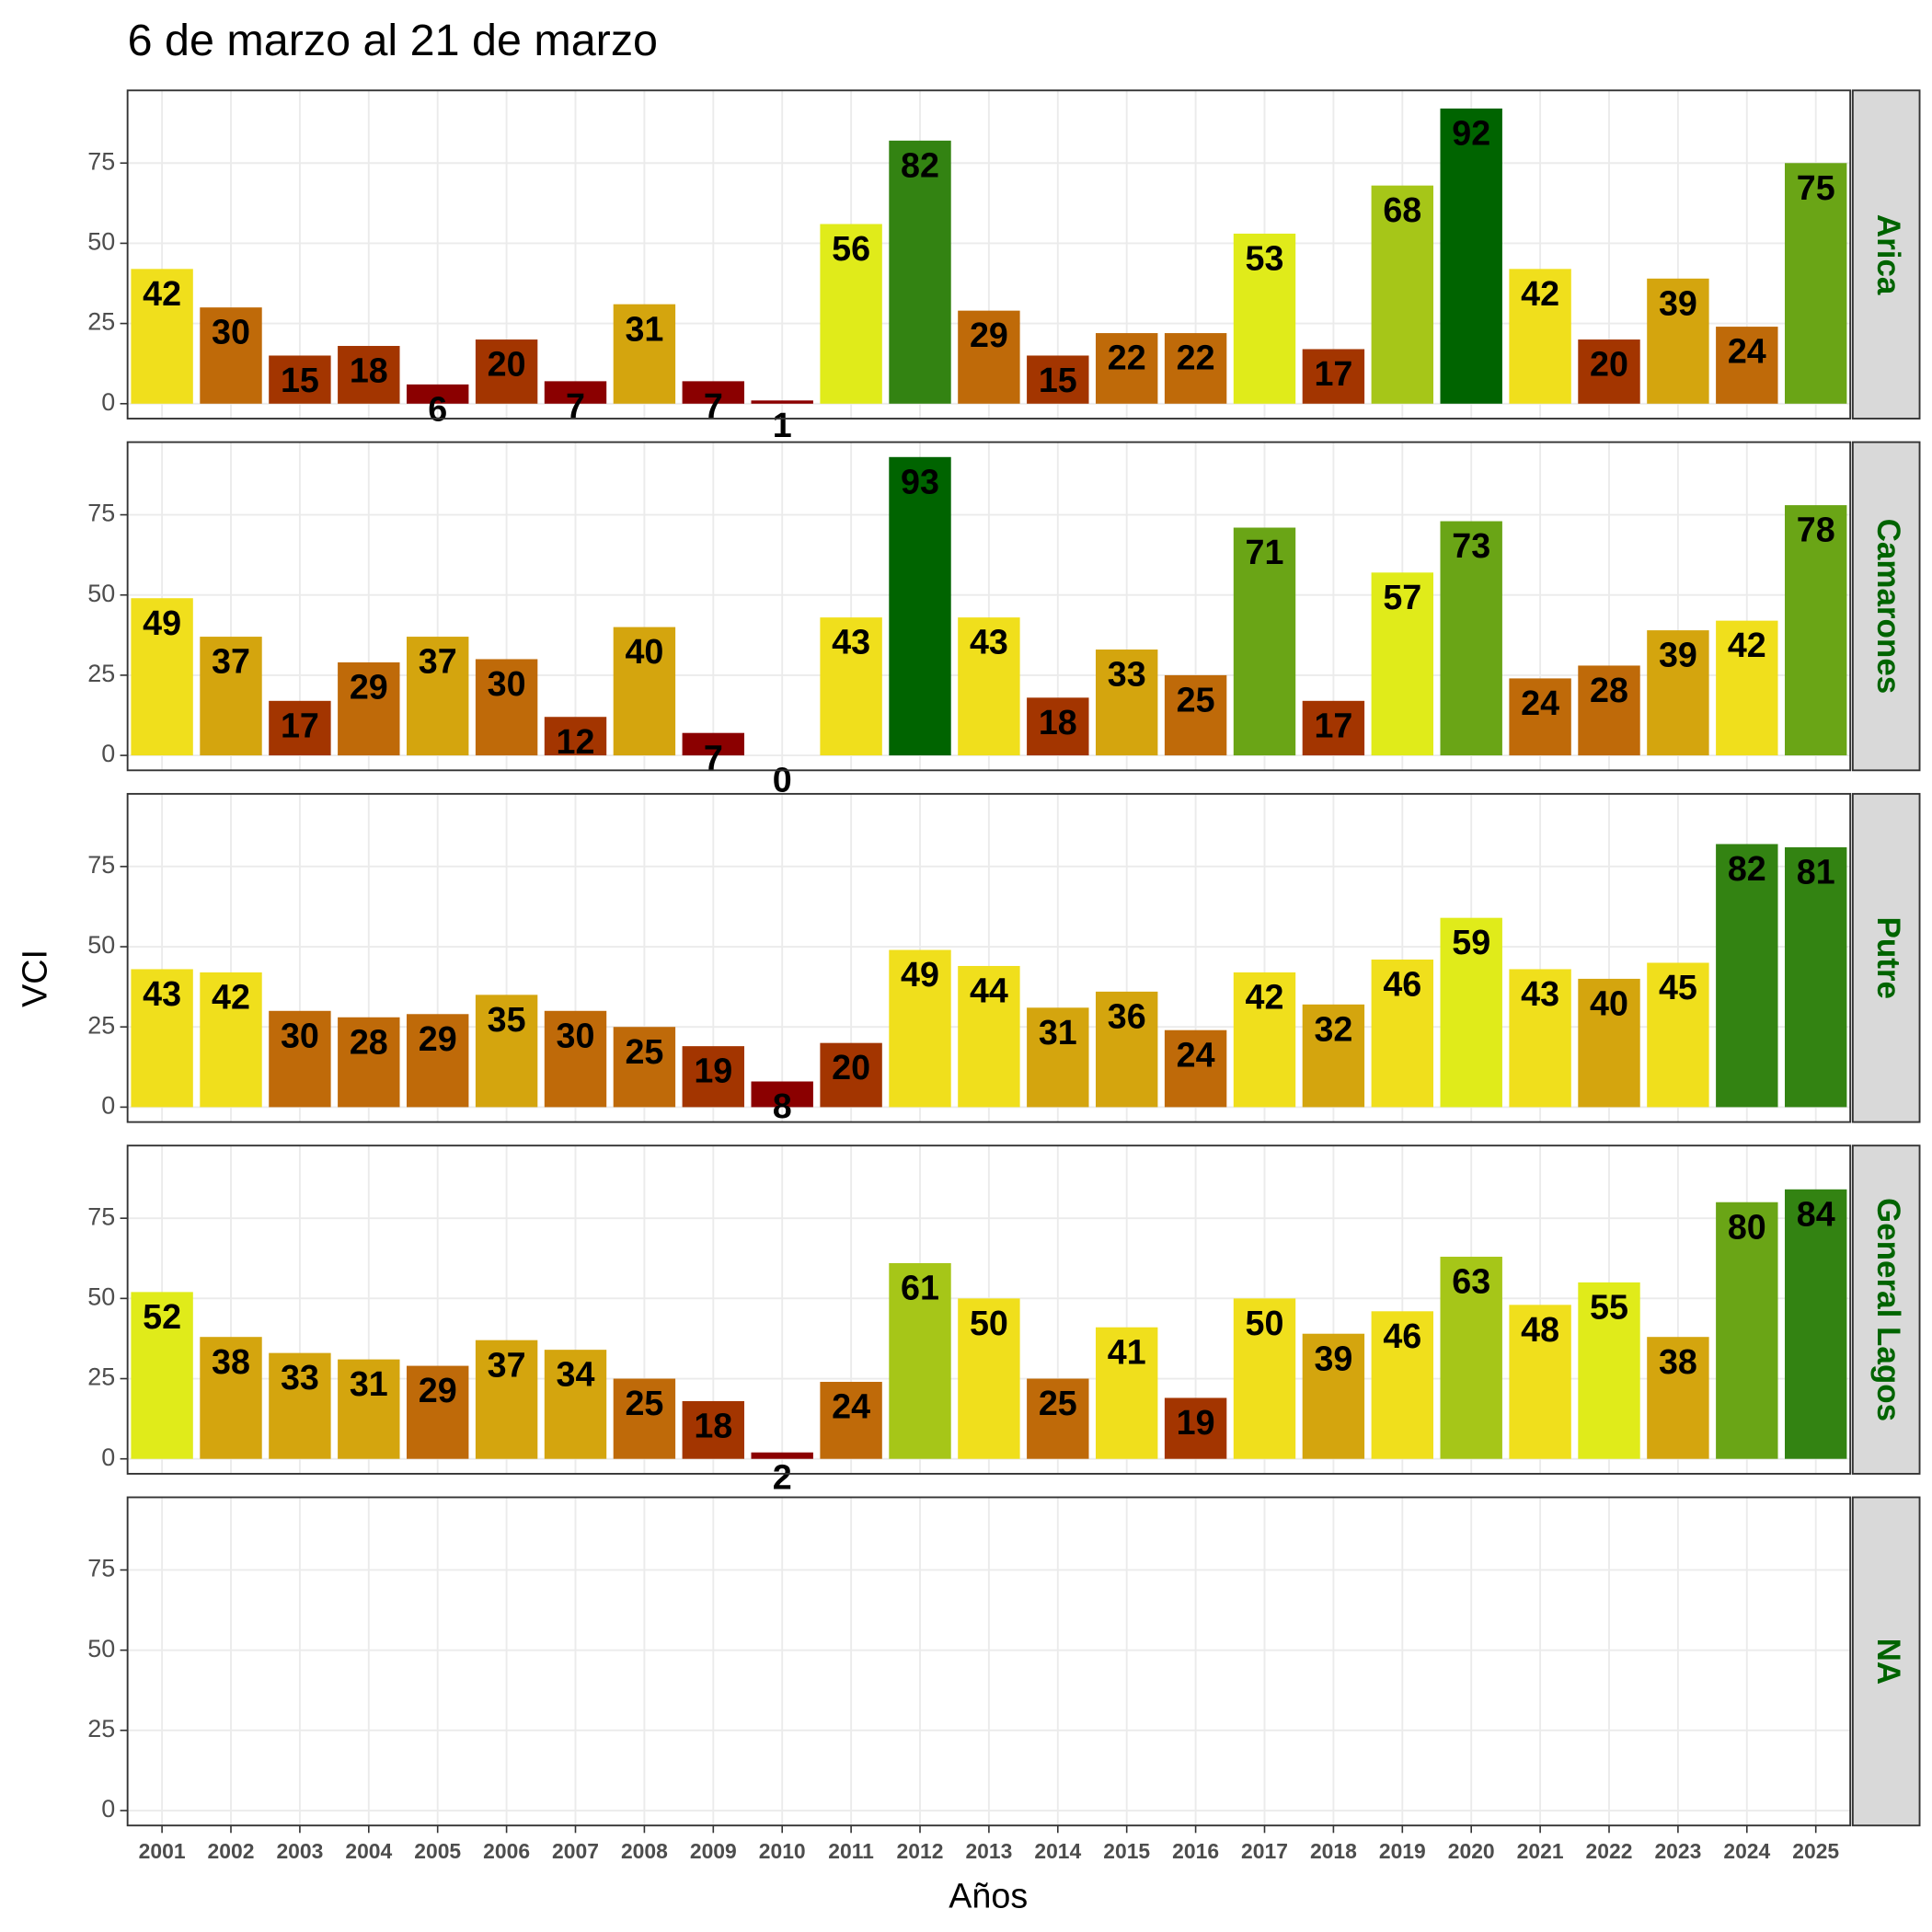 This screenshot has width=1932, height=1932. Describe the element at coordinates (393, 40) in the screenshot. I see `chart-title: 6 de marzo al 21 de marzo` at that location.